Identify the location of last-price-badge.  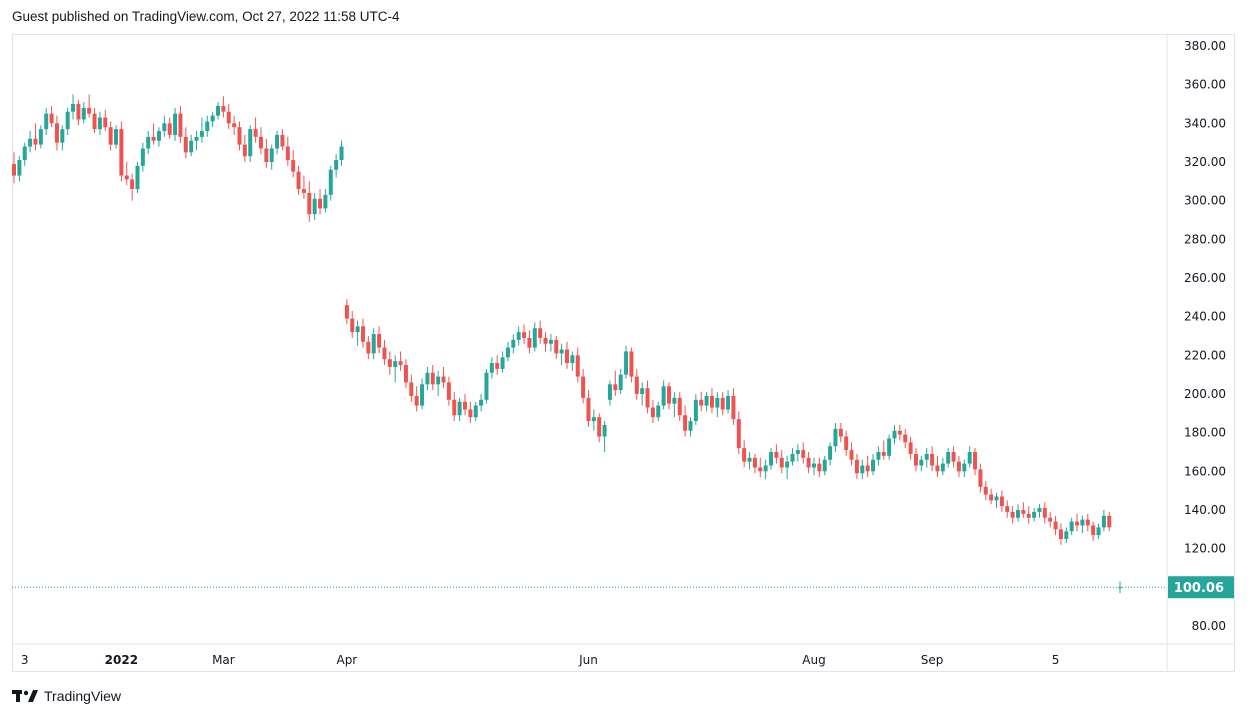
(1201, 587).